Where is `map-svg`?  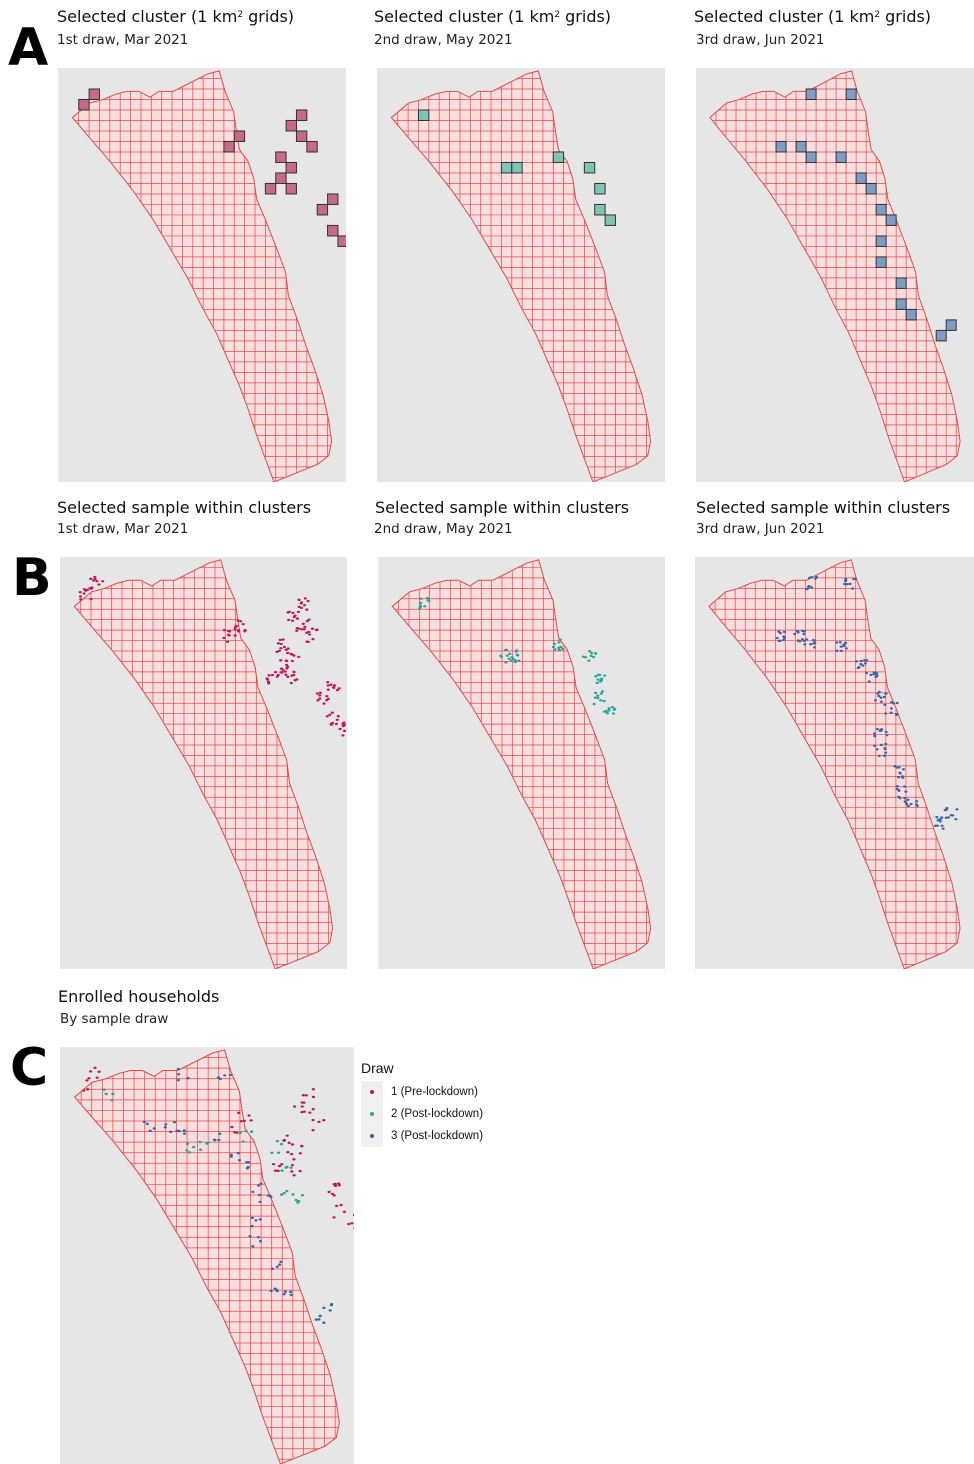 map-svg is located at coordinates (213, 1256).